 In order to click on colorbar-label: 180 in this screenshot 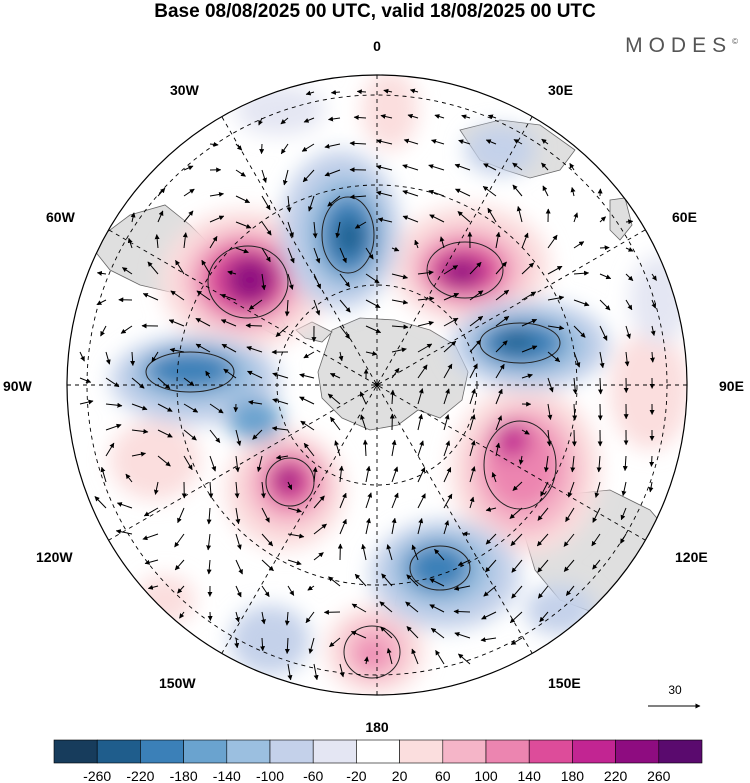, I will do `click(573, 775)`.